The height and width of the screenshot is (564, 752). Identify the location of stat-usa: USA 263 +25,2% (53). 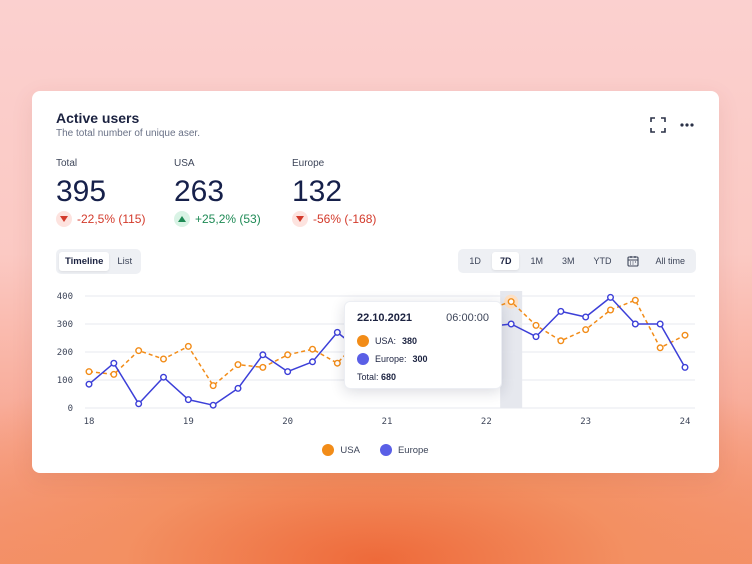
(217, 192).